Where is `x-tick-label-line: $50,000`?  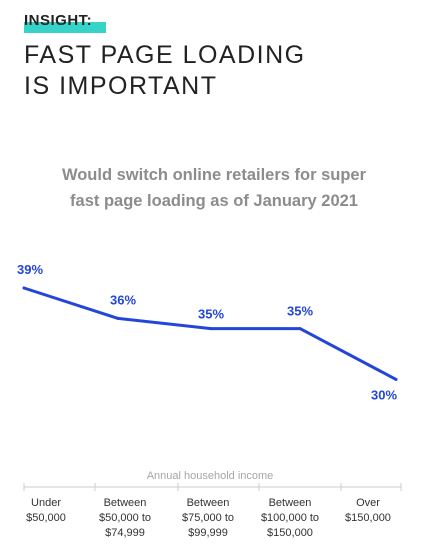 x-tick-label-line: $50,000 is located at coordinates (46, 518).